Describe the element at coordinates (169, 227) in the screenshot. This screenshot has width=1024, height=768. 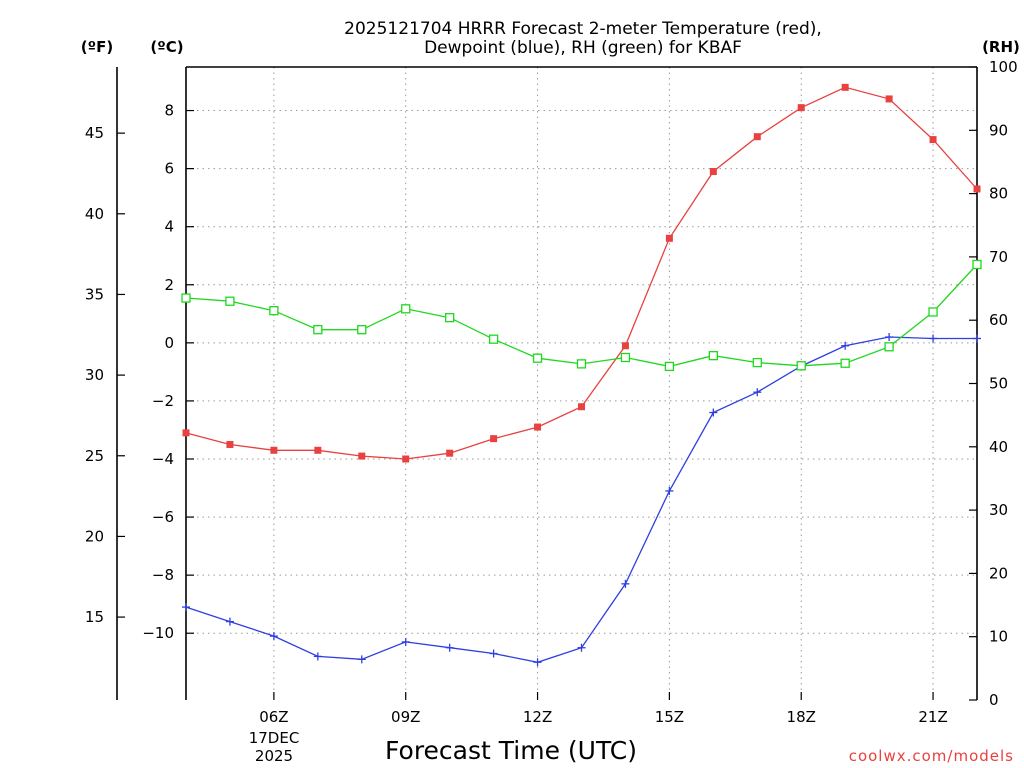
I see `celsius-tick-label: 4` at that location.